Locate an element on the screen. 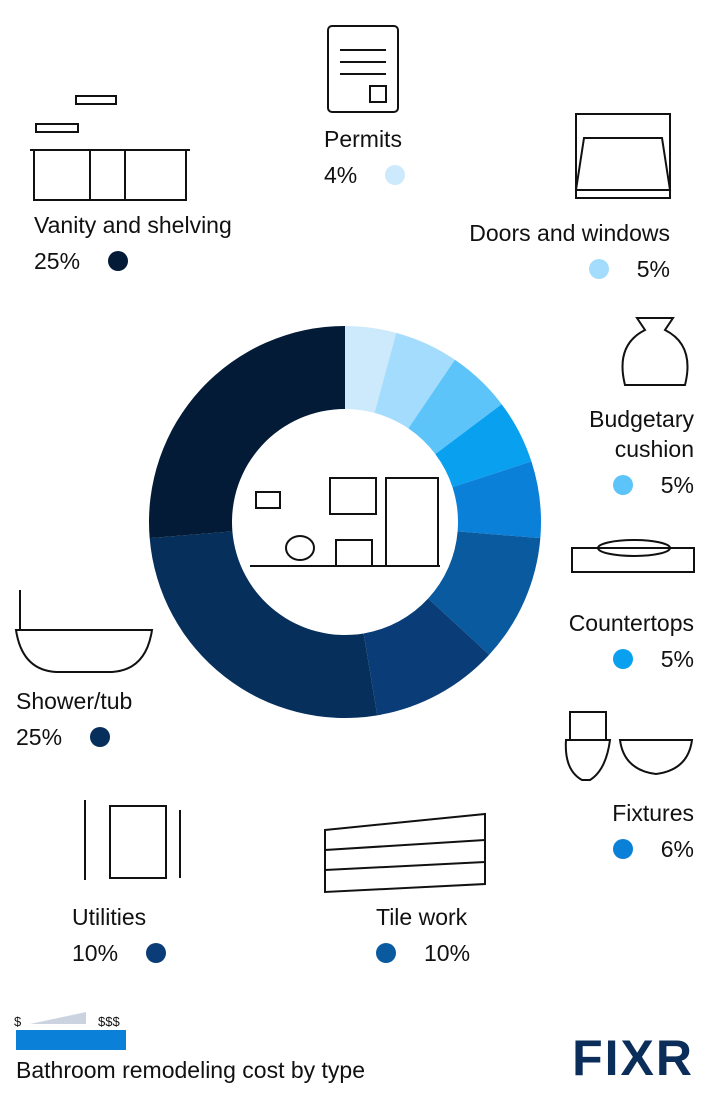 This screenshot has height=1106, width=710. category-name: Countertops is located at coordinates (631, 623).